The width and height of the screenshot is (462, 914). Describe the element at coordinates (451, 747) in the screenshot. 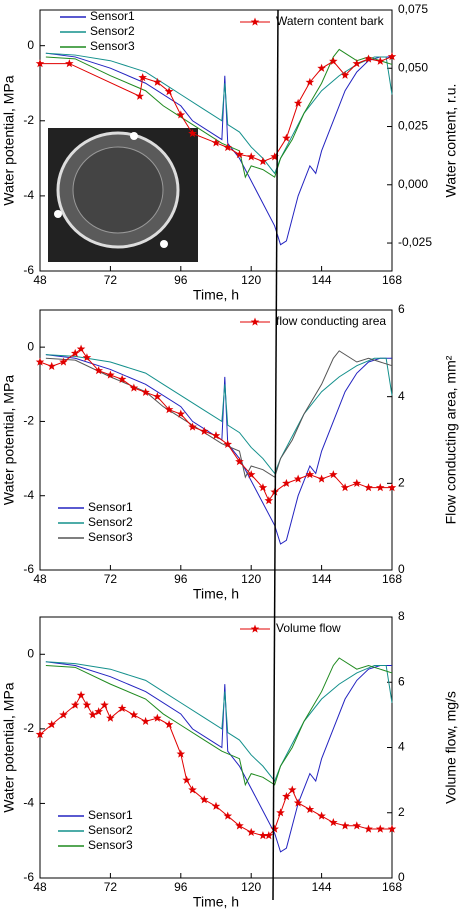

I see `y2-axis-label: Volume flow, mg/s` at that location.